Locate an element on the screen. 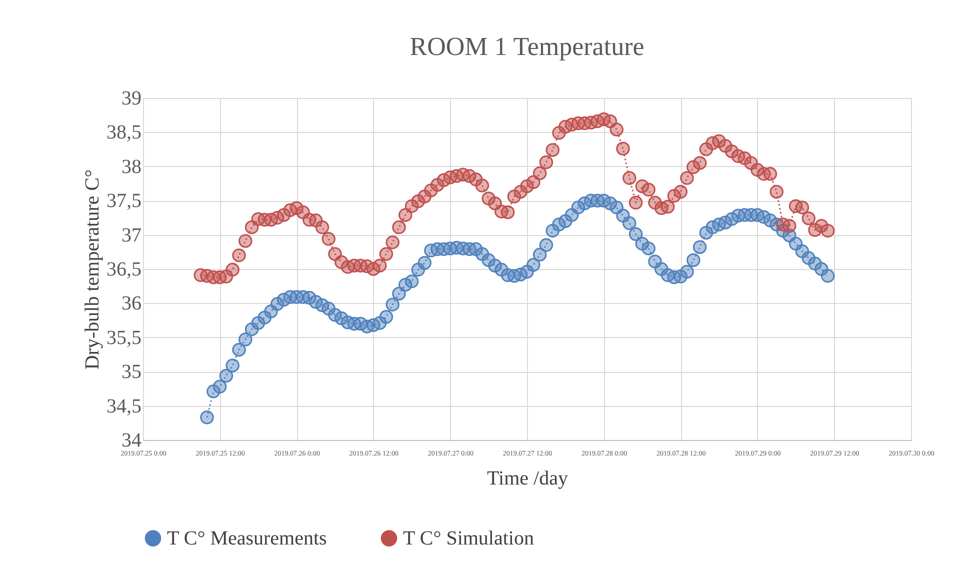  y-tick-label: 34 is located at coordinates (132, 441).